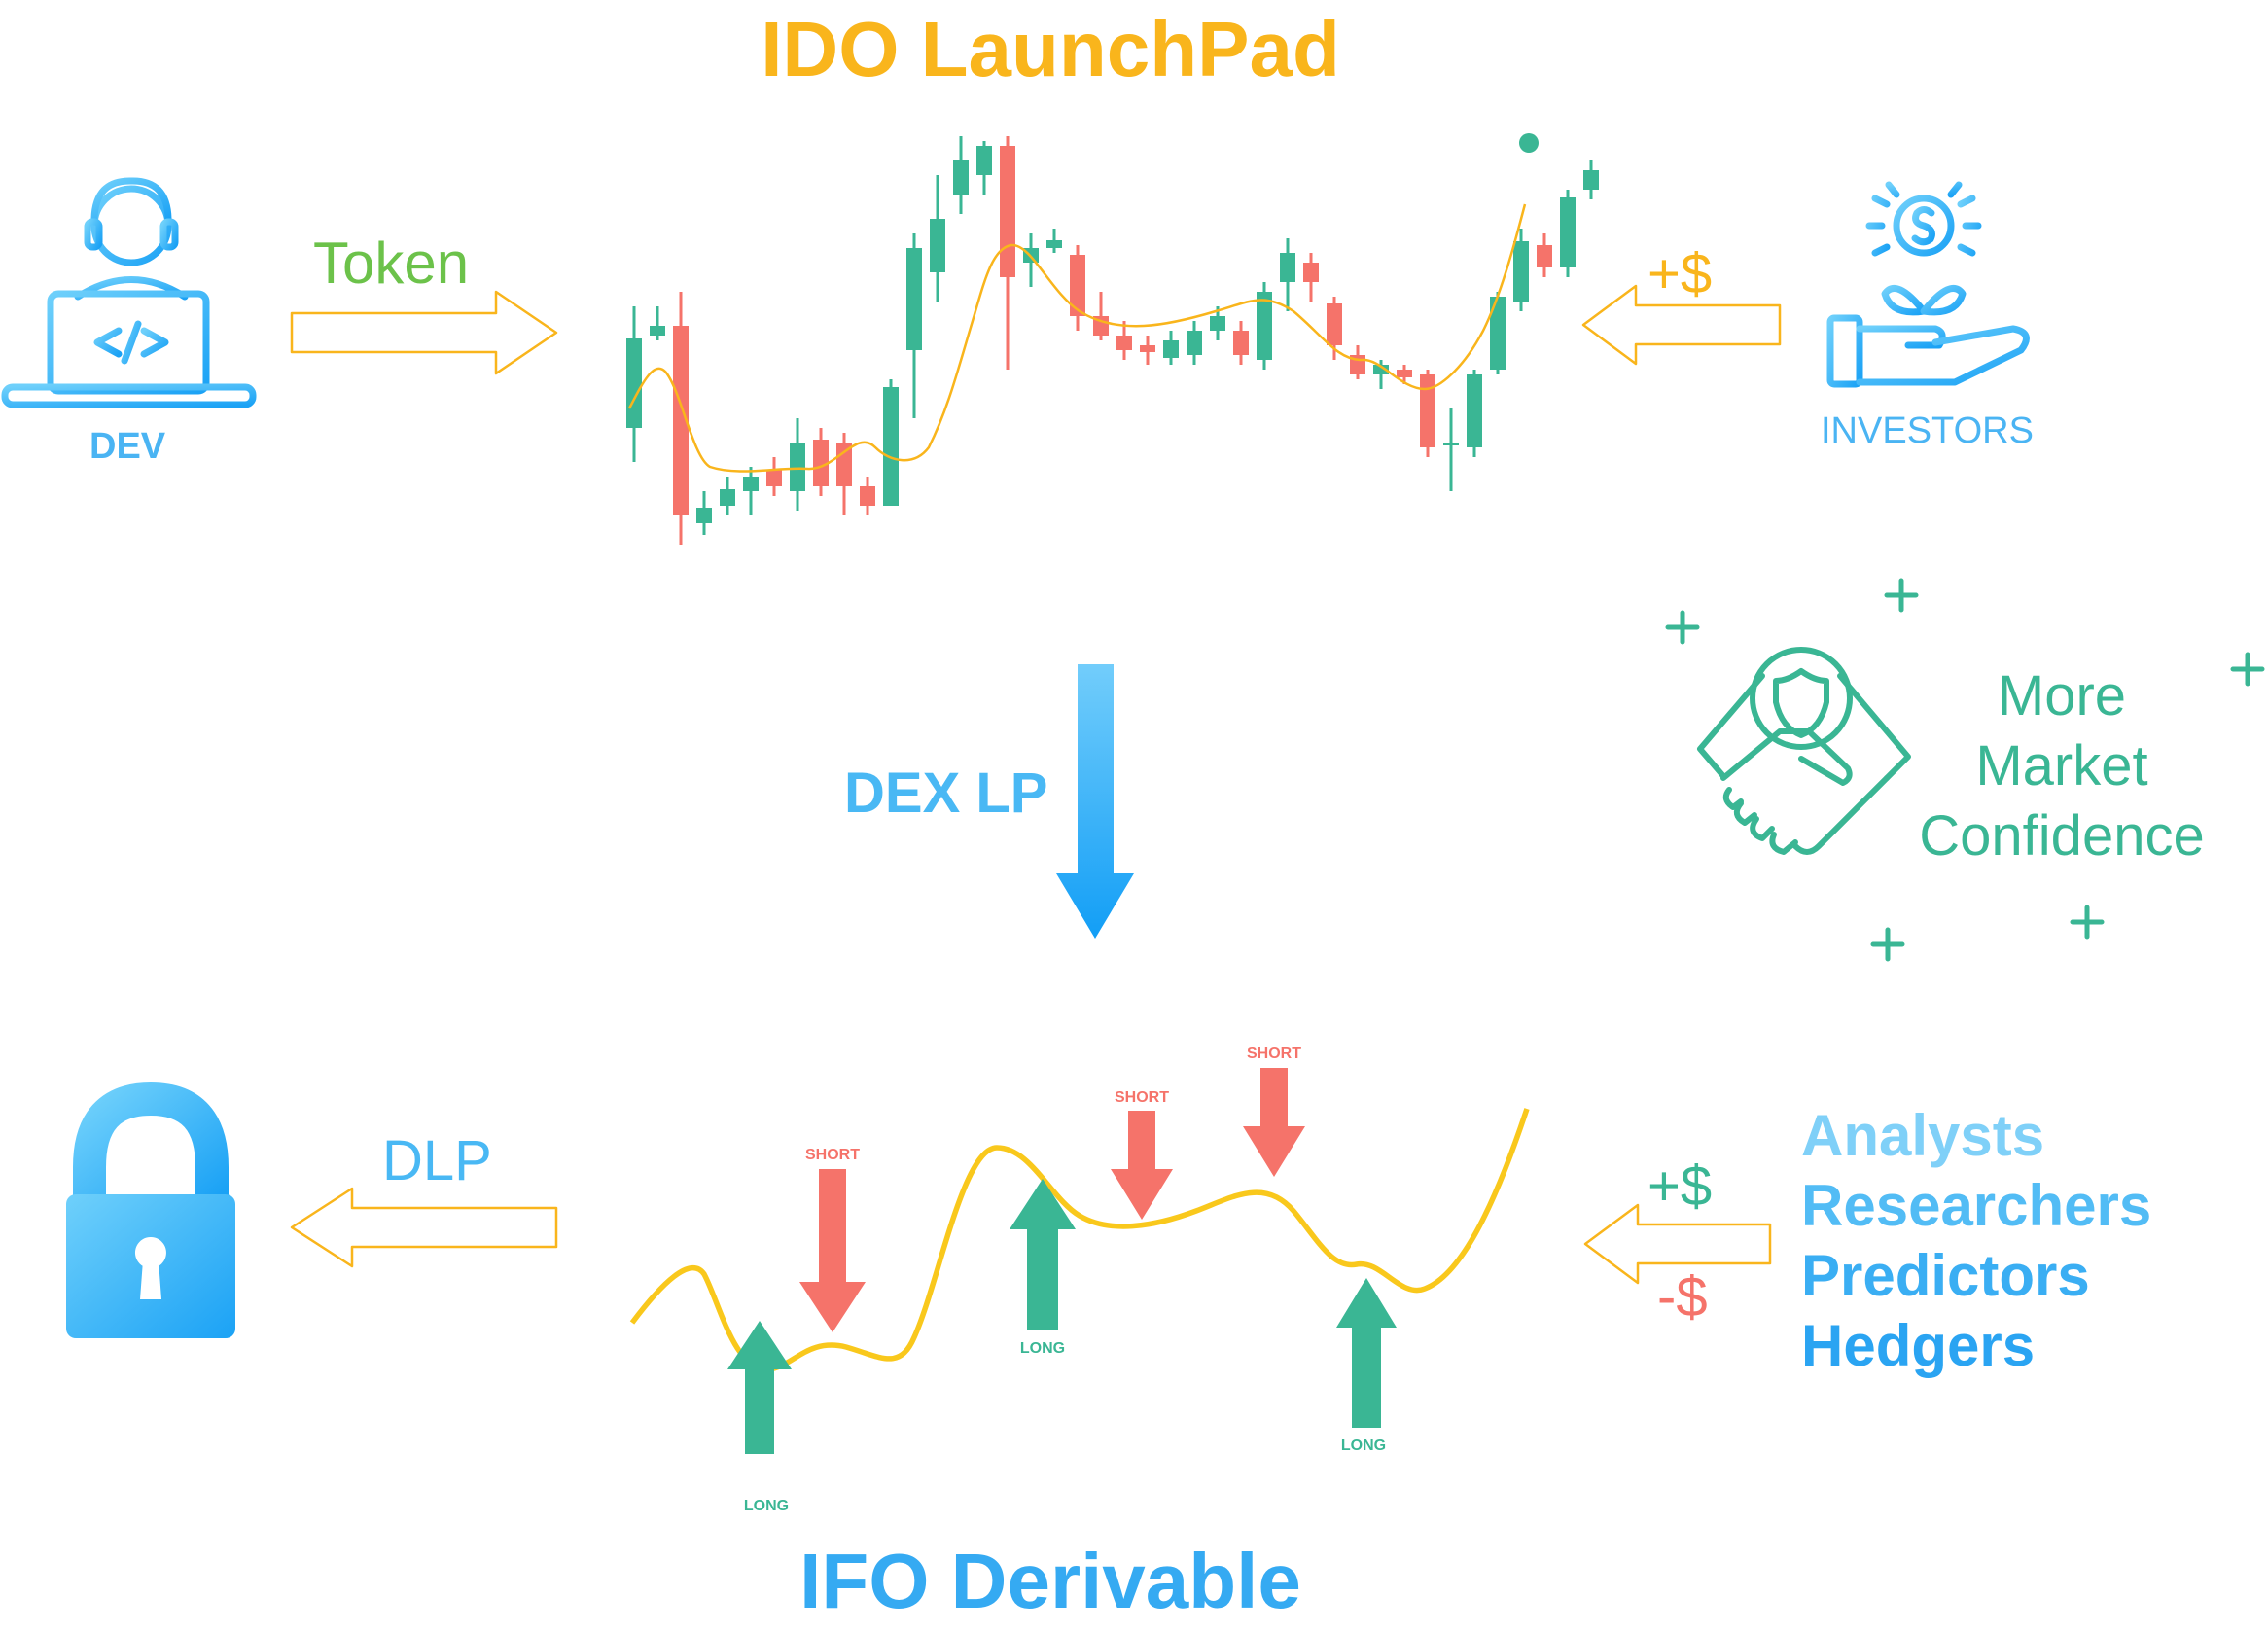 The height and width of the screenshot is (1632, 2268). Describe the element at coordinates (1923, 1135) in the screenshot. I see `role-analysts: Analysts` at that location.